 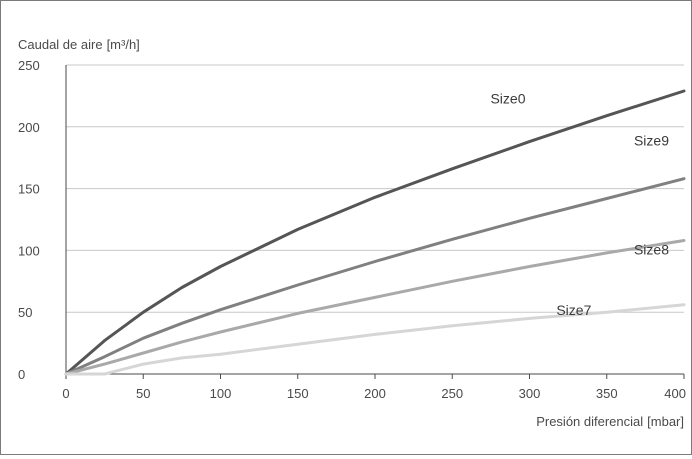 I want to click on x-tick-label: 200, so click(x=375, y=393).